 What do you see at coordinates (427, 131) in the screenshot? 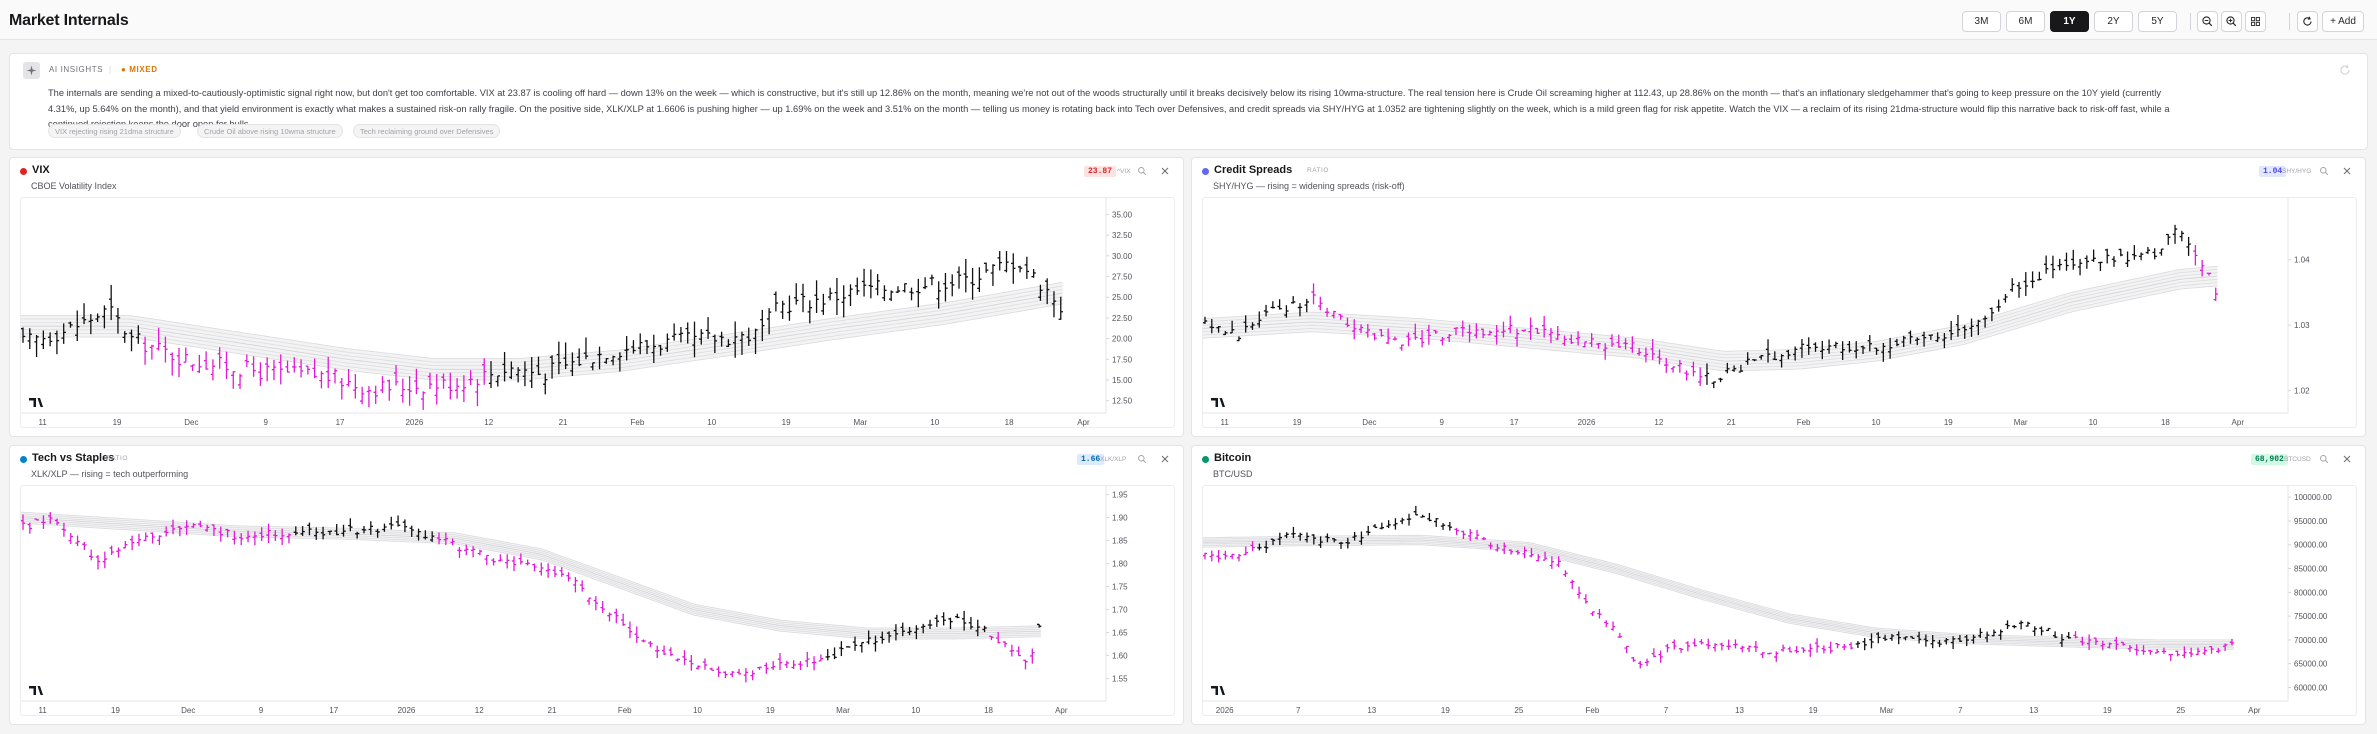
I see `insight-chip: Tech reclaiming ground over Defensives` at bounding box center [427, 131].